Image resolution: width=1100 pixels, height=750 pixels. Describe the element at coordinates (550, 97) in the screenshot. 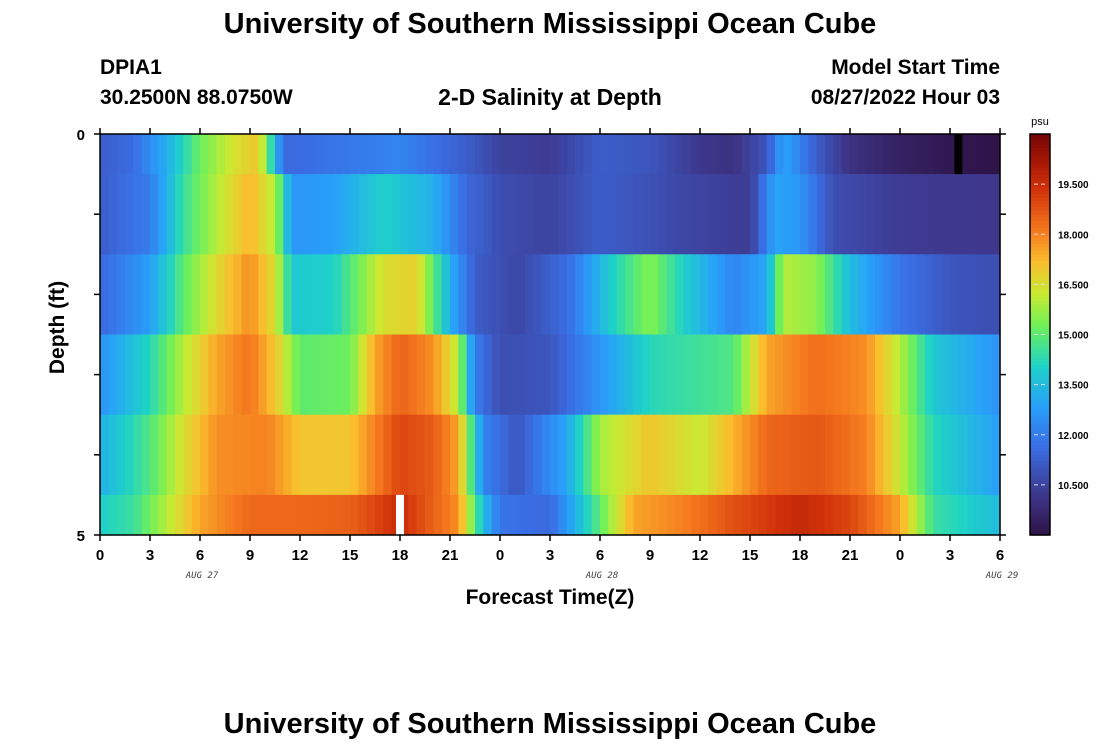

I see `plot-title: 2-D Salinity at Depth` at that location.